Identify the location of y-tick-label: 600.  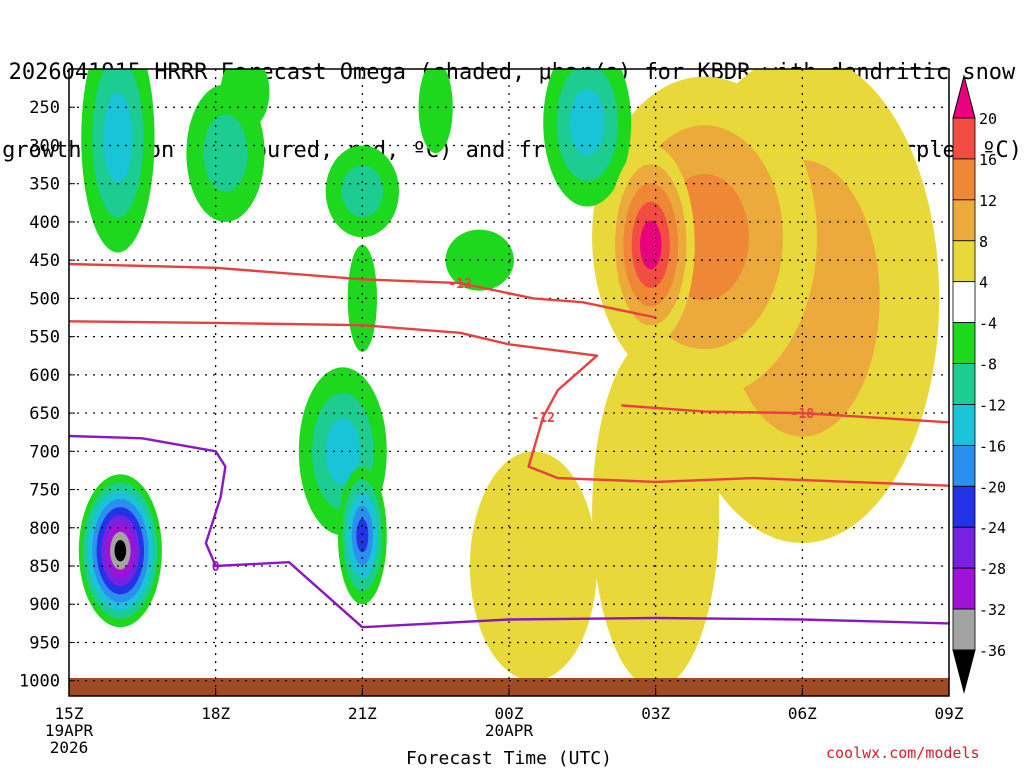
(44, 376).